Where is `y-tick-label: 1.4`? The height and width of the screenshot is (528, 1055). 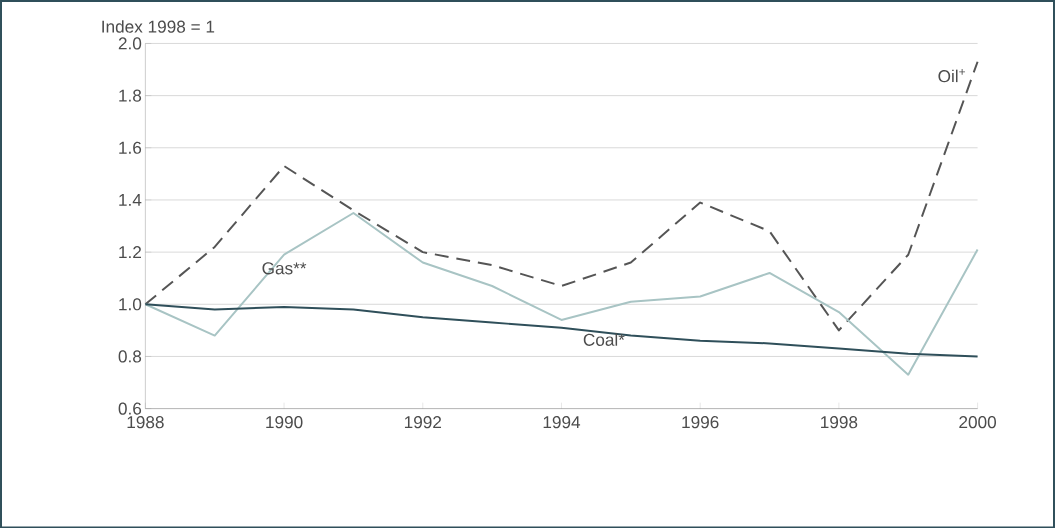
y-tick-label: 1.4 is located at coordinates (130, 199).